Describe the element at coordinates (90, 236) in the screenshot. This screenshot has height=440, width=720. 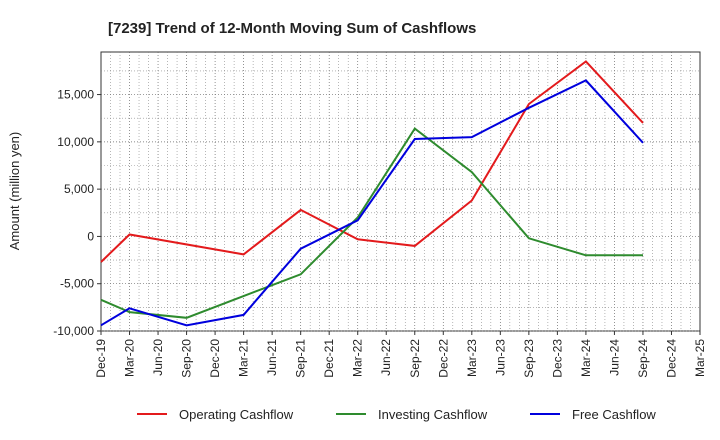
I see `y-tick-label: 0` at that location.